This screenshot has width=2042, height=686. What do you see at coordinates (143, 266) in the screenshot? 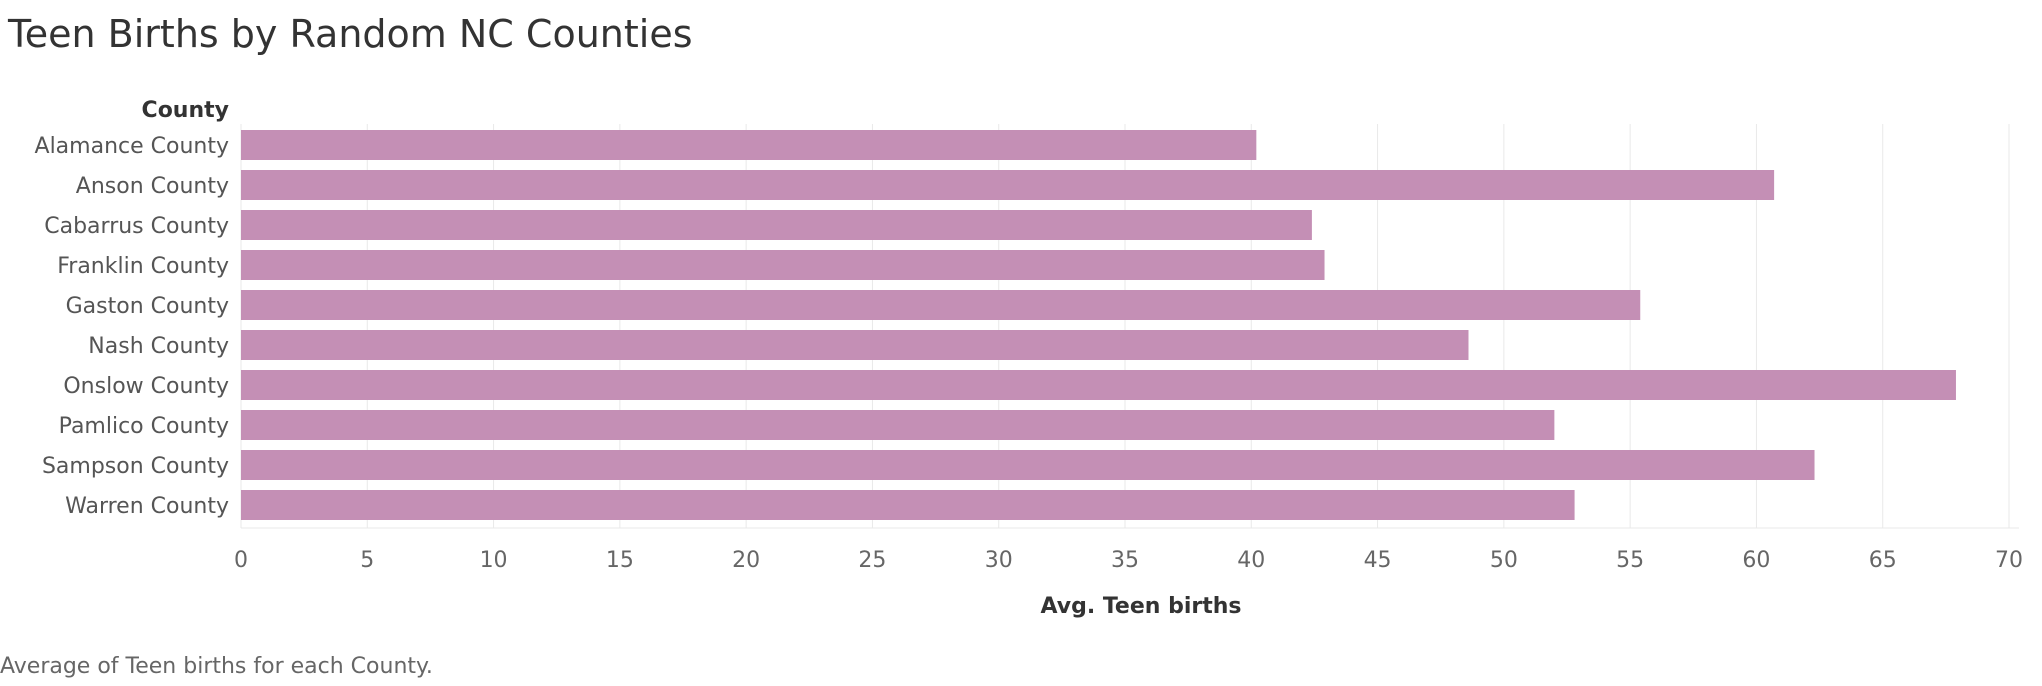
I see `category-label: Franklin County` at bounding box center [143, 266].